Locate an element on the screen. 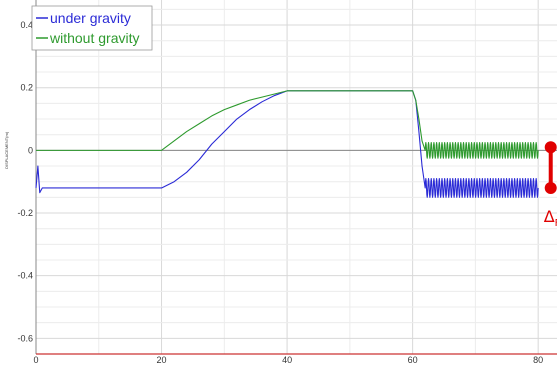 This screenshot has width=557, height=365. x-tick-label: 80 is located at coordinates (538, 360).